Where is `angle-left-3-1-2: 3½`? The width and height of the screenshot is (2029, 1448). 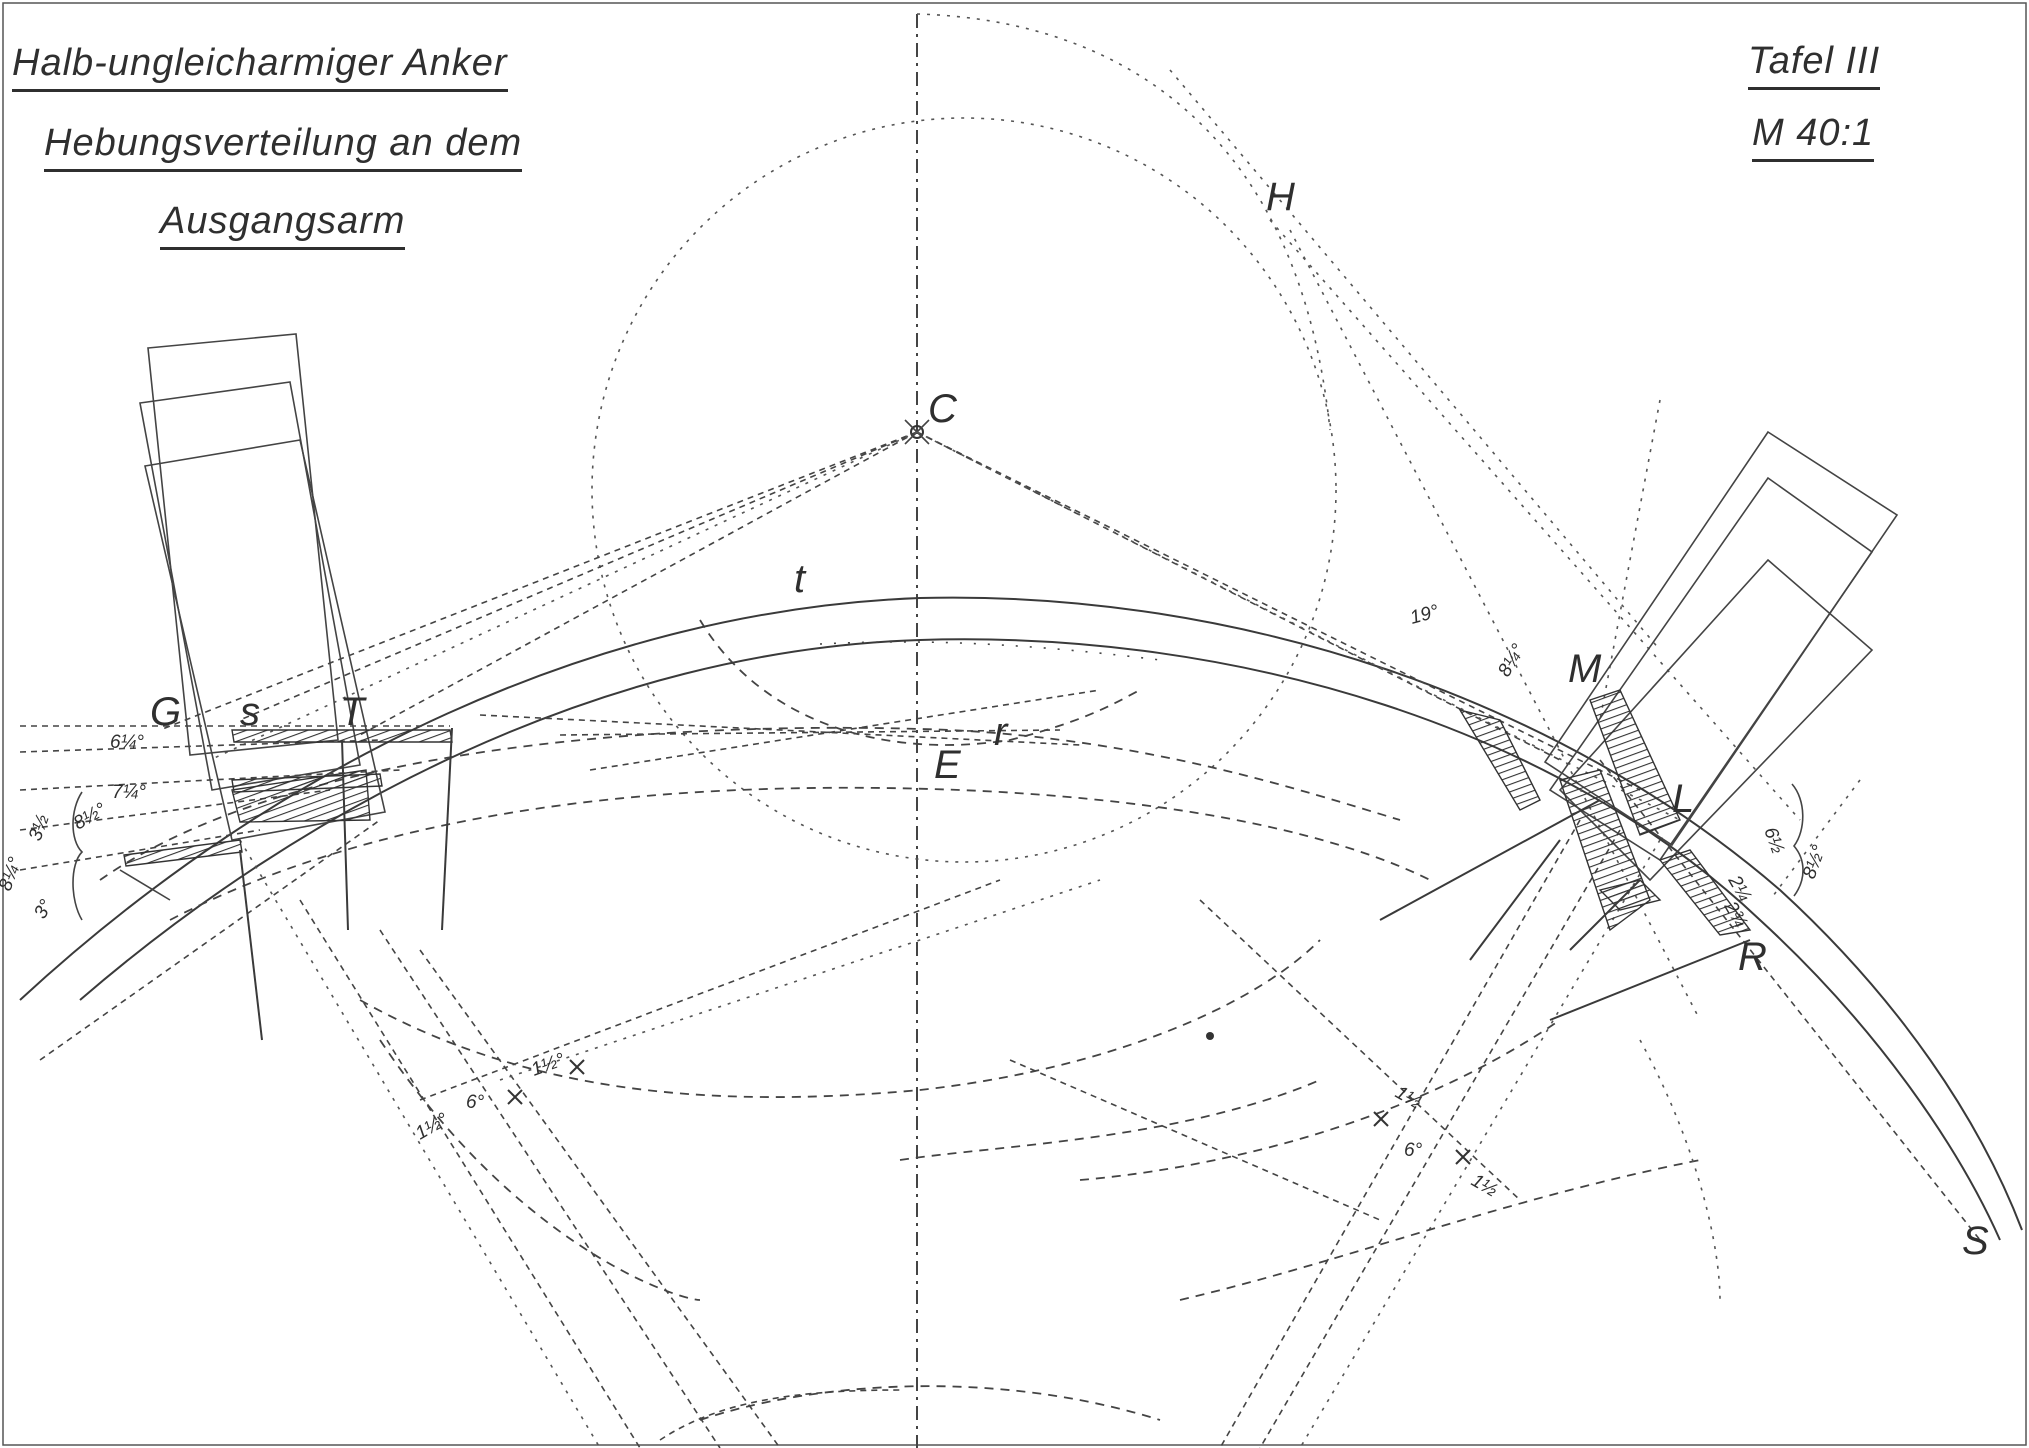 angle-left-3-1-2: 3½ is located at coordinates (39, 828).